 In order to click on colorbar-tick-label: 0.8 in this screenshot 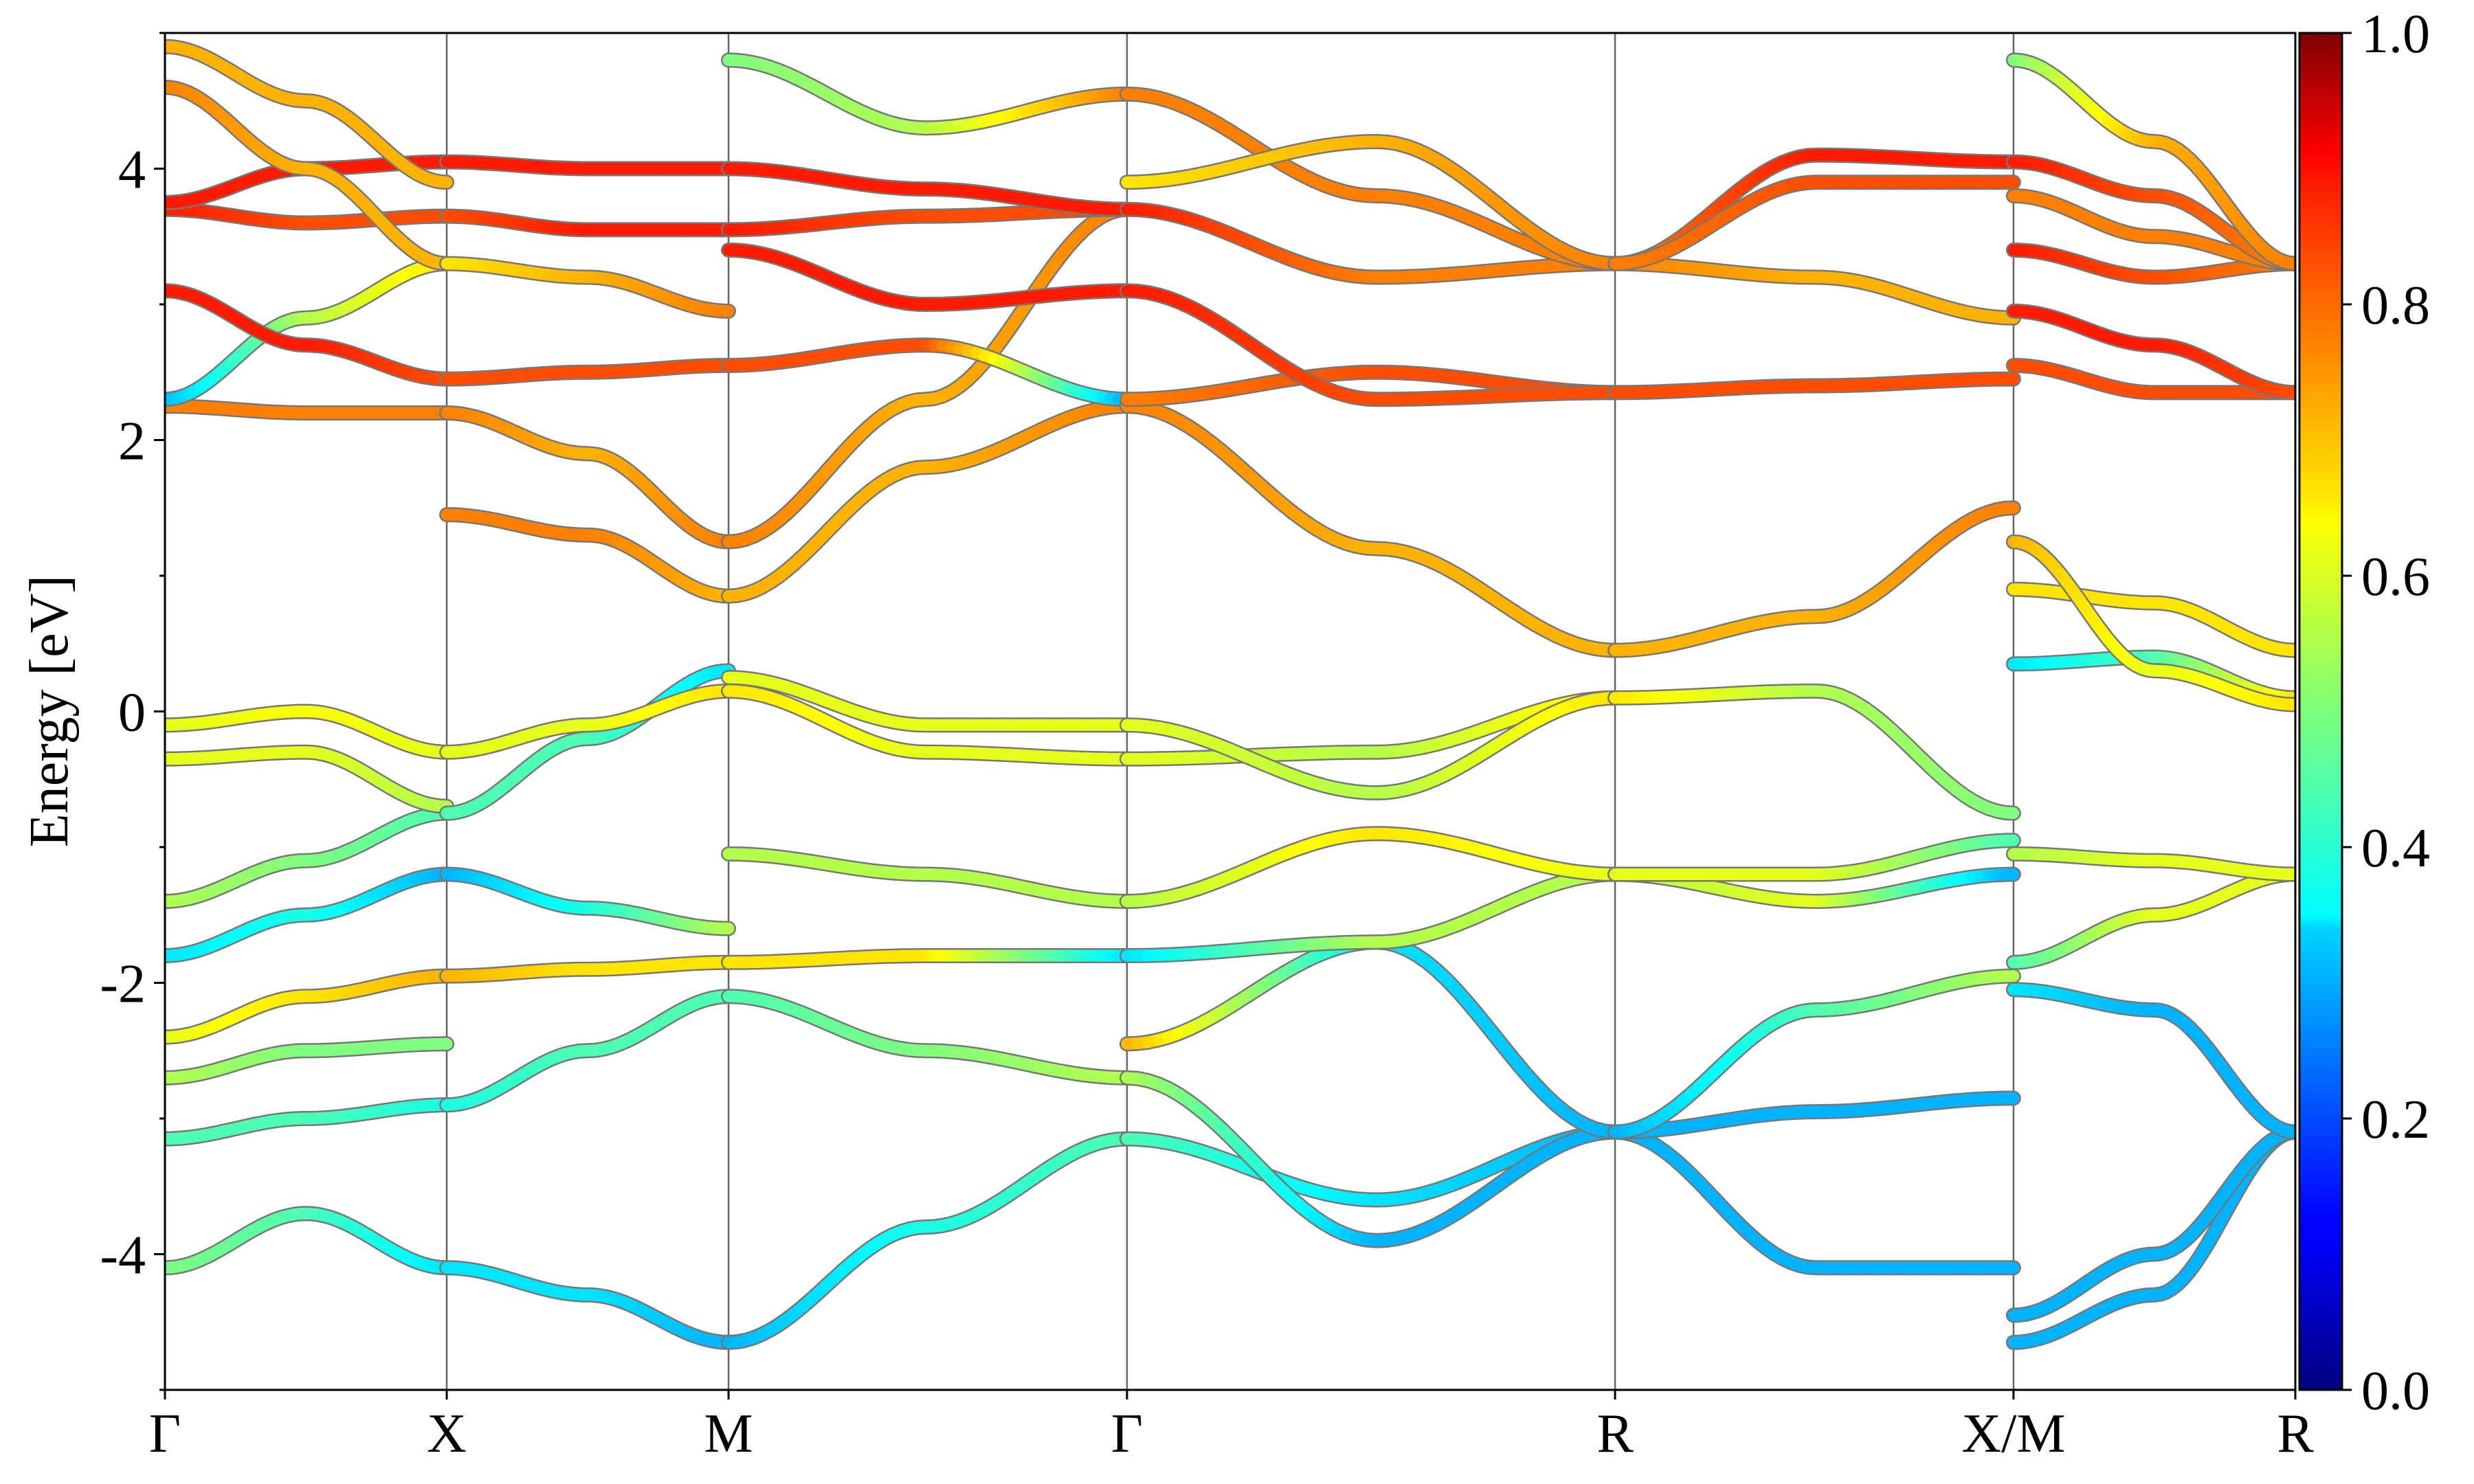, I will do `click(2395, 306)`.